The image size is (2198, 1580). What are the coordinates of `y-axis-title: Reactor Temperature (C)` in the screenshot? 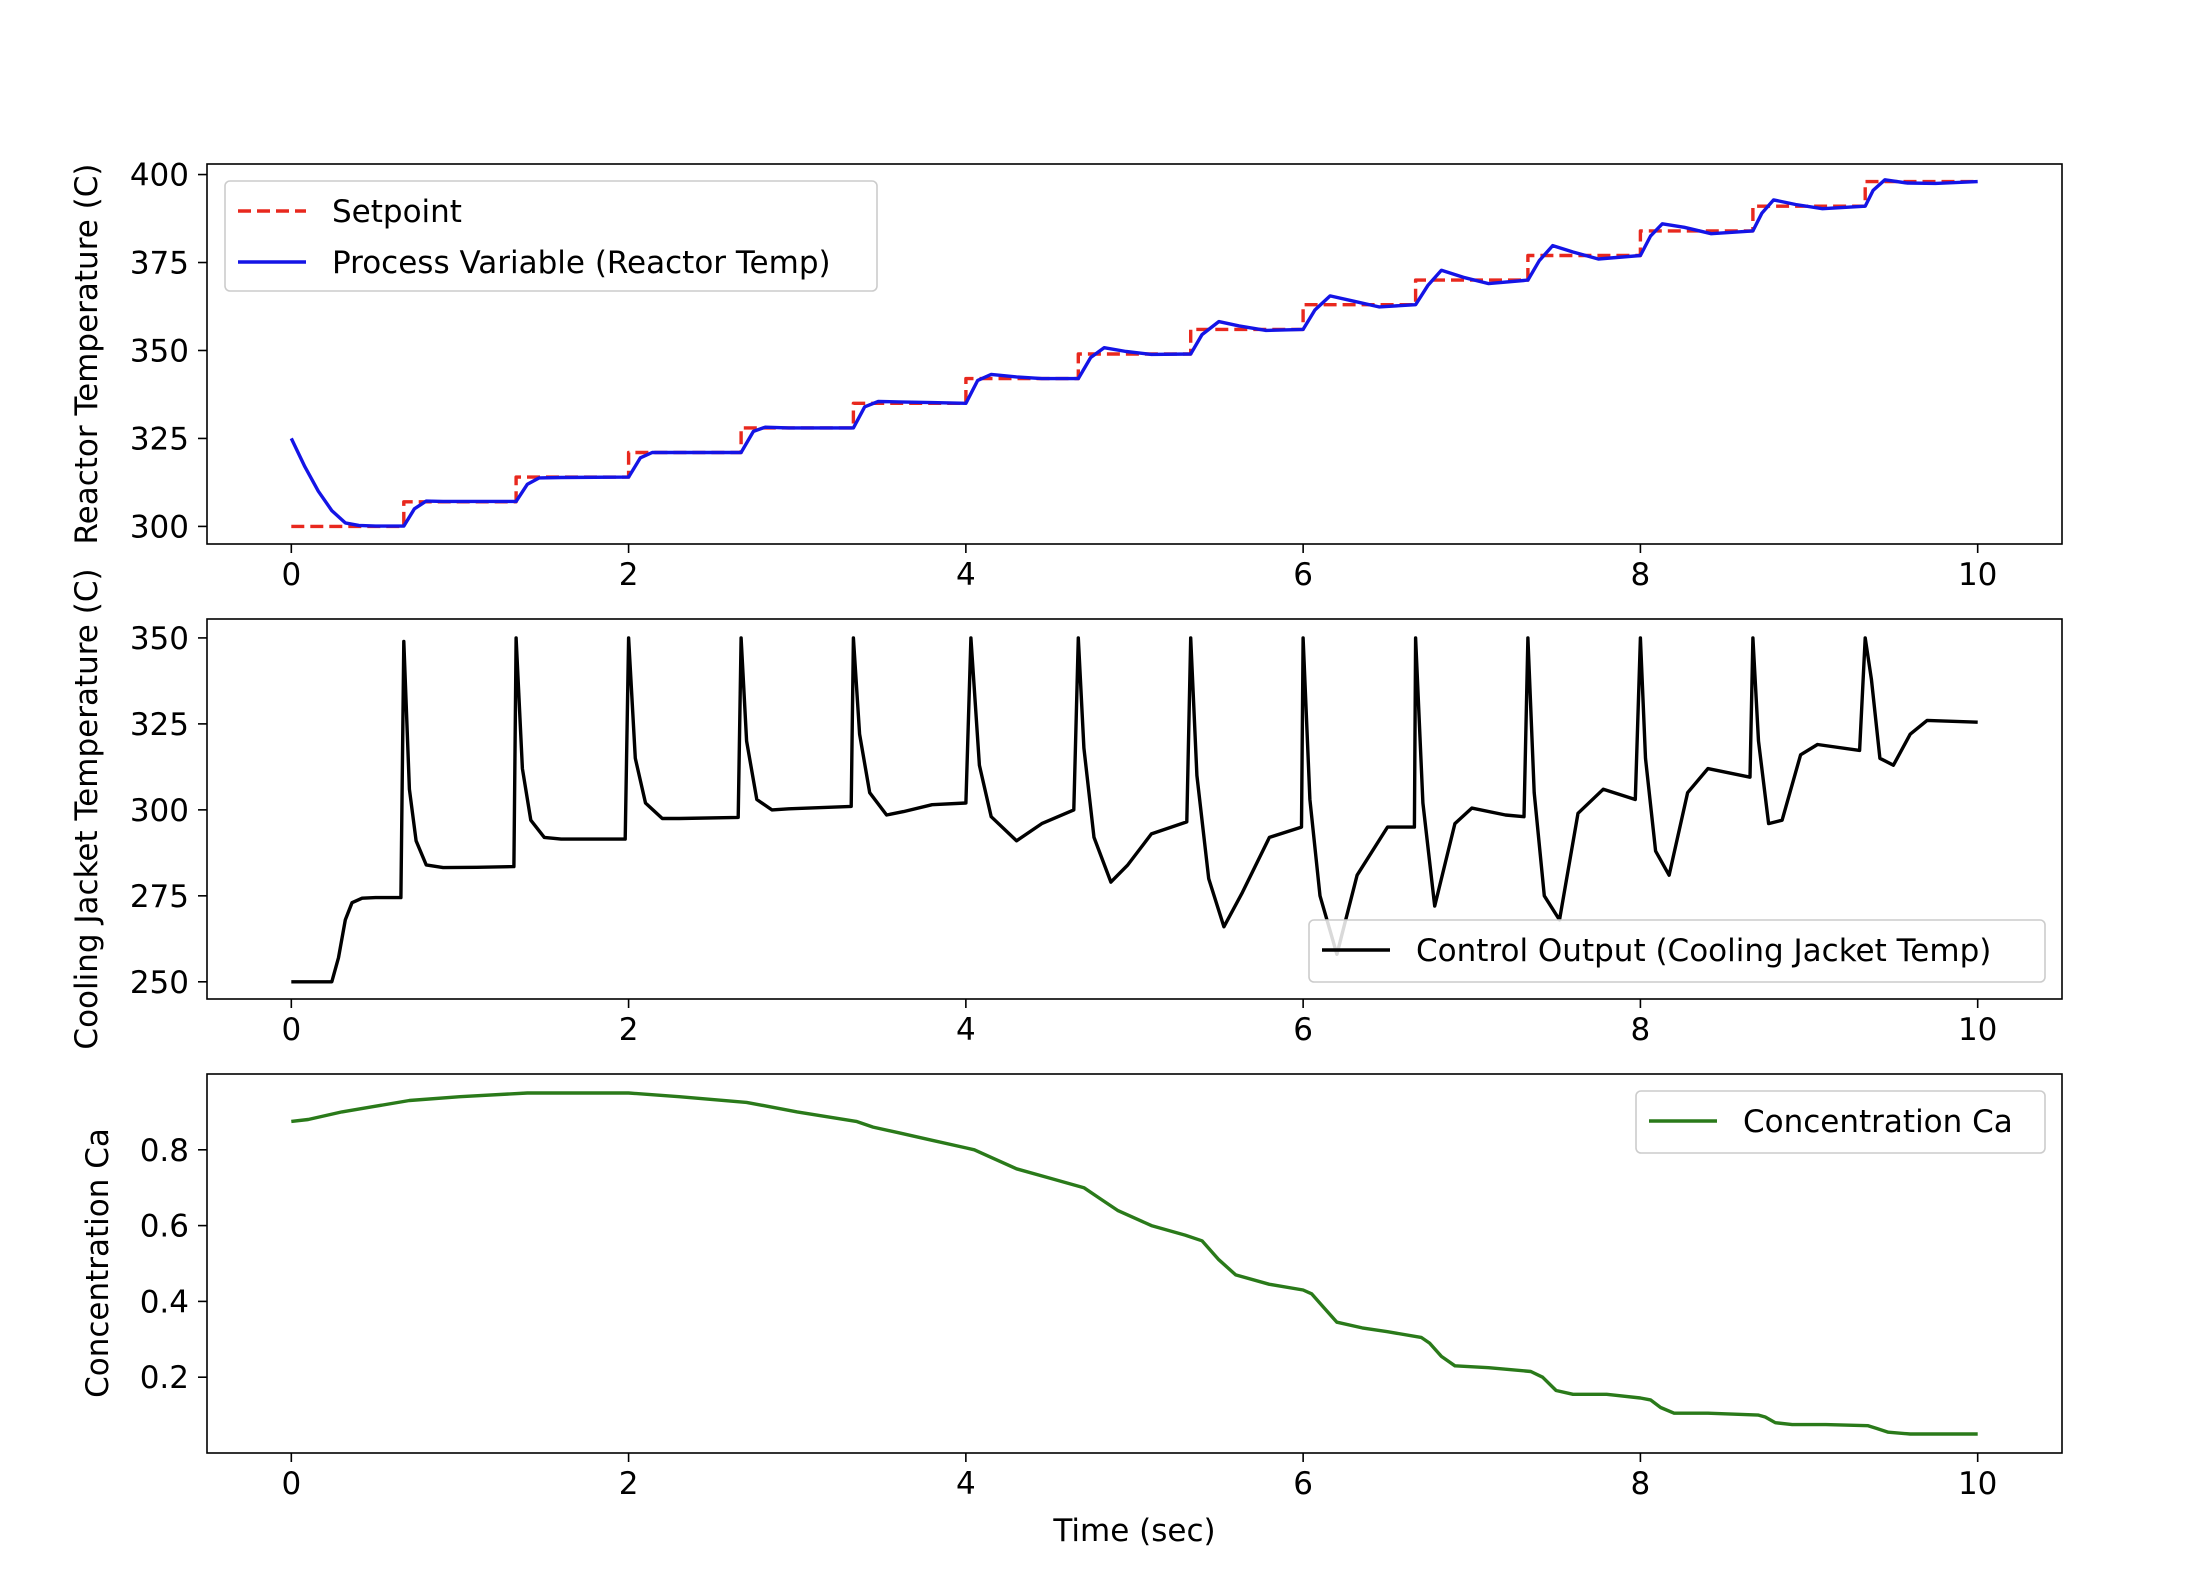 It's located at (87, 353).